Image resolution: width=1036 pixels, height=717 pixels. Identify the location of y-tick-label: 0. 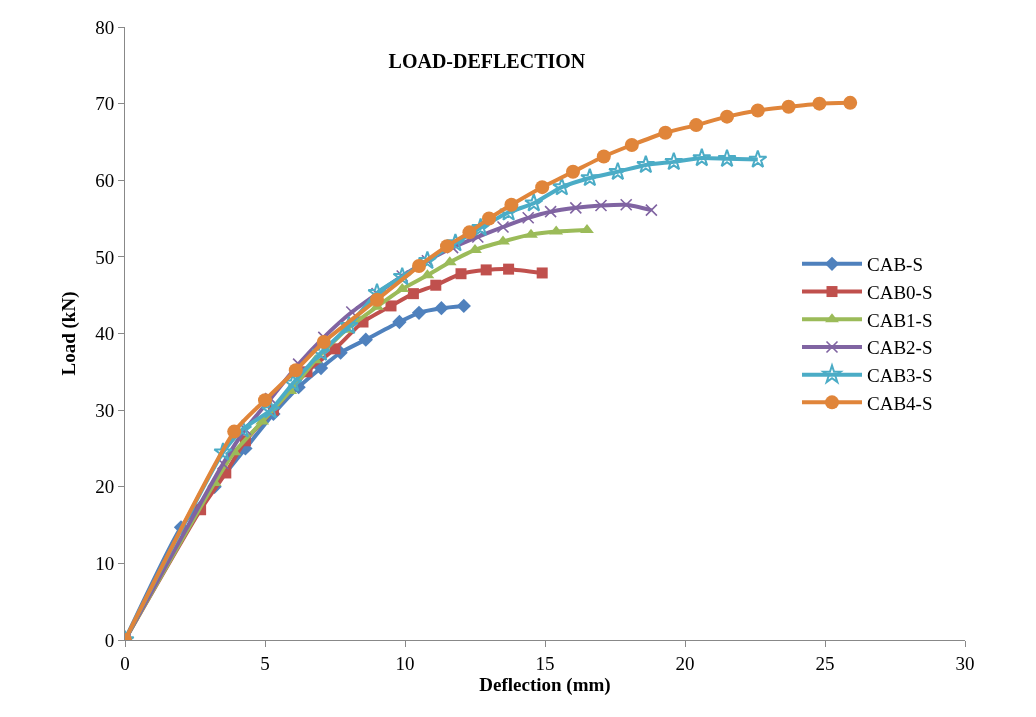
(109, 640).